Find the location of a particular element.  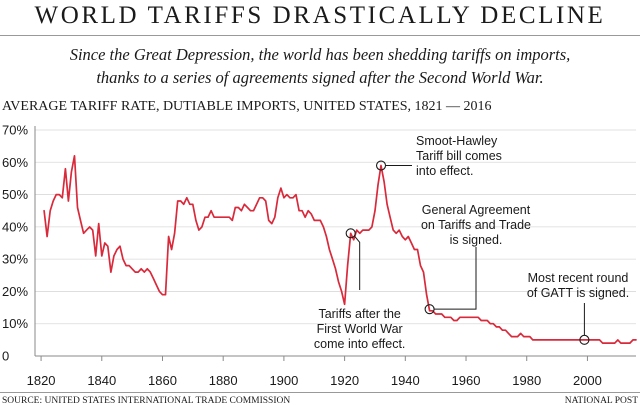

x-tick-label: 1900 is located at coordinates (283, 380).